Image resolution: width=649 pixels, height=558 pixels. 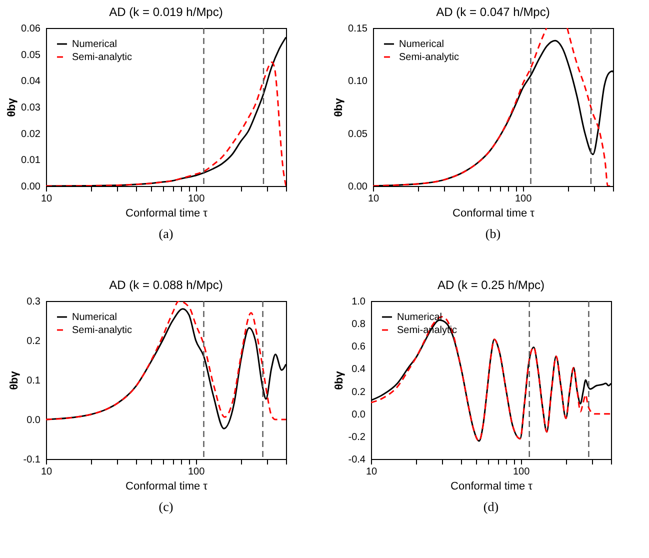 What do you see at coordinates (491, 506) in the screenshot?
I see `text: (d)` at bounding box center [491, 506].